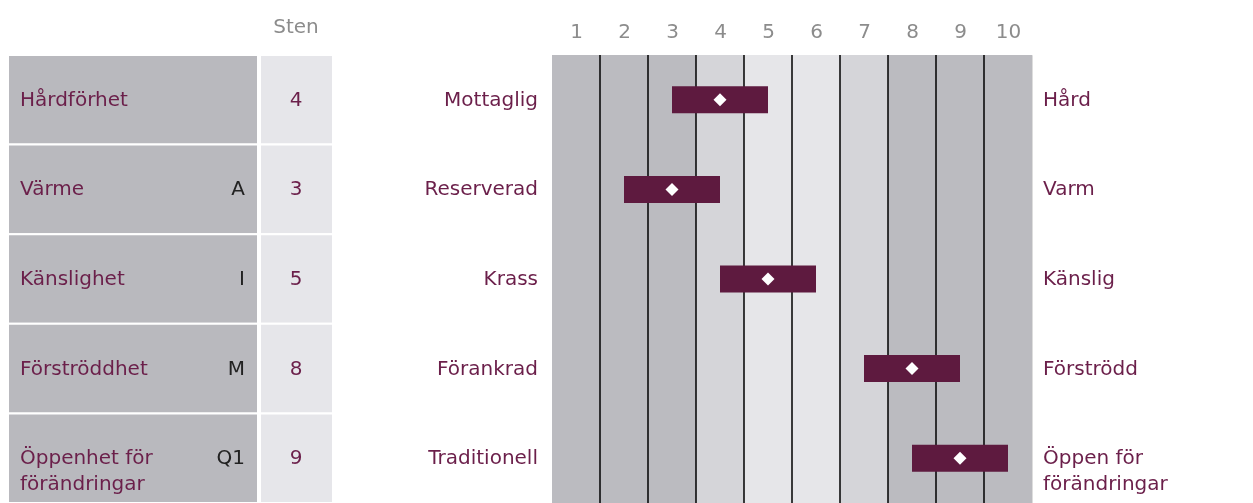  What do you see at coordinates (912, 30) in the screenshot?
I see `x-tick-label: 8` at bounding box center [912, 30].